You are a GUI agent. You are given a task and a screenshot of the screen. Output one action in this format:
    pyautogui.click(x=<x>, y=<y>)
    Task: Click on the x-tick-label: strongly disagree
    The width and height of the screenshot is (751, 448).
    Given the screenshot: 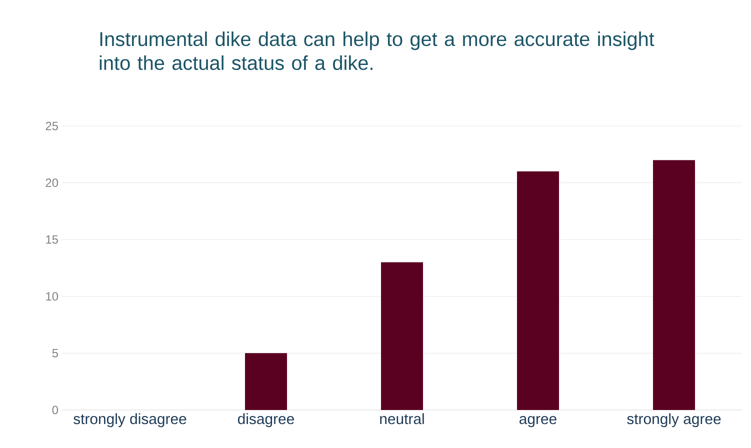 What is the action you would take?
    pyautogui.click(x=130, y=420)
    